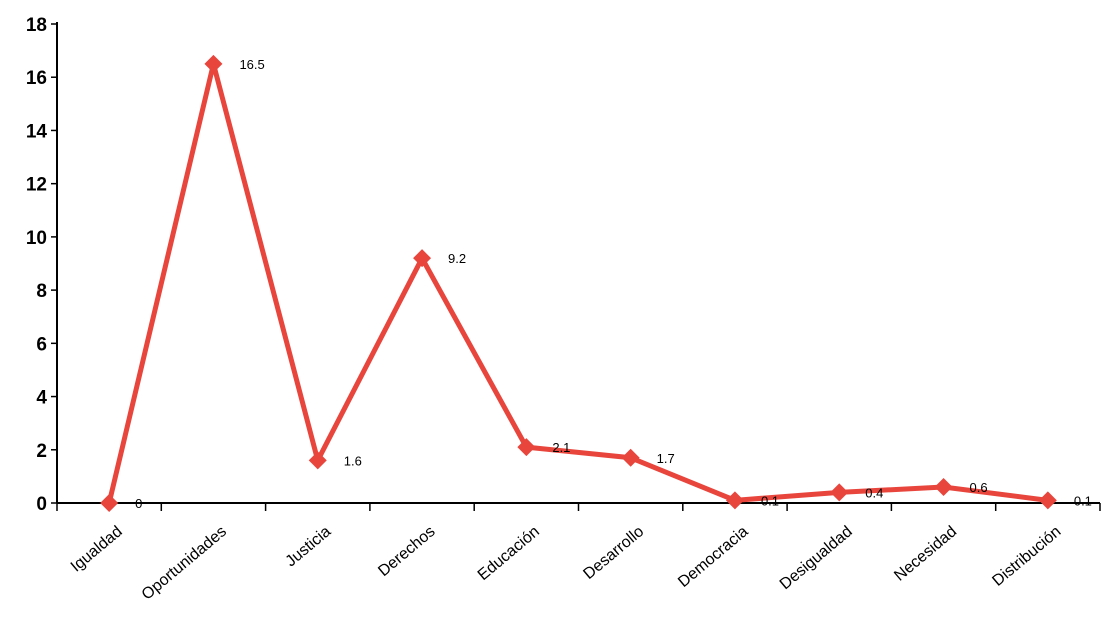 Image resolution: width=1113 pixels, height=628 pixels. Describe the element at coordinates (457, 258) in the screenshot. I see `data-label: 9.2` at that location.